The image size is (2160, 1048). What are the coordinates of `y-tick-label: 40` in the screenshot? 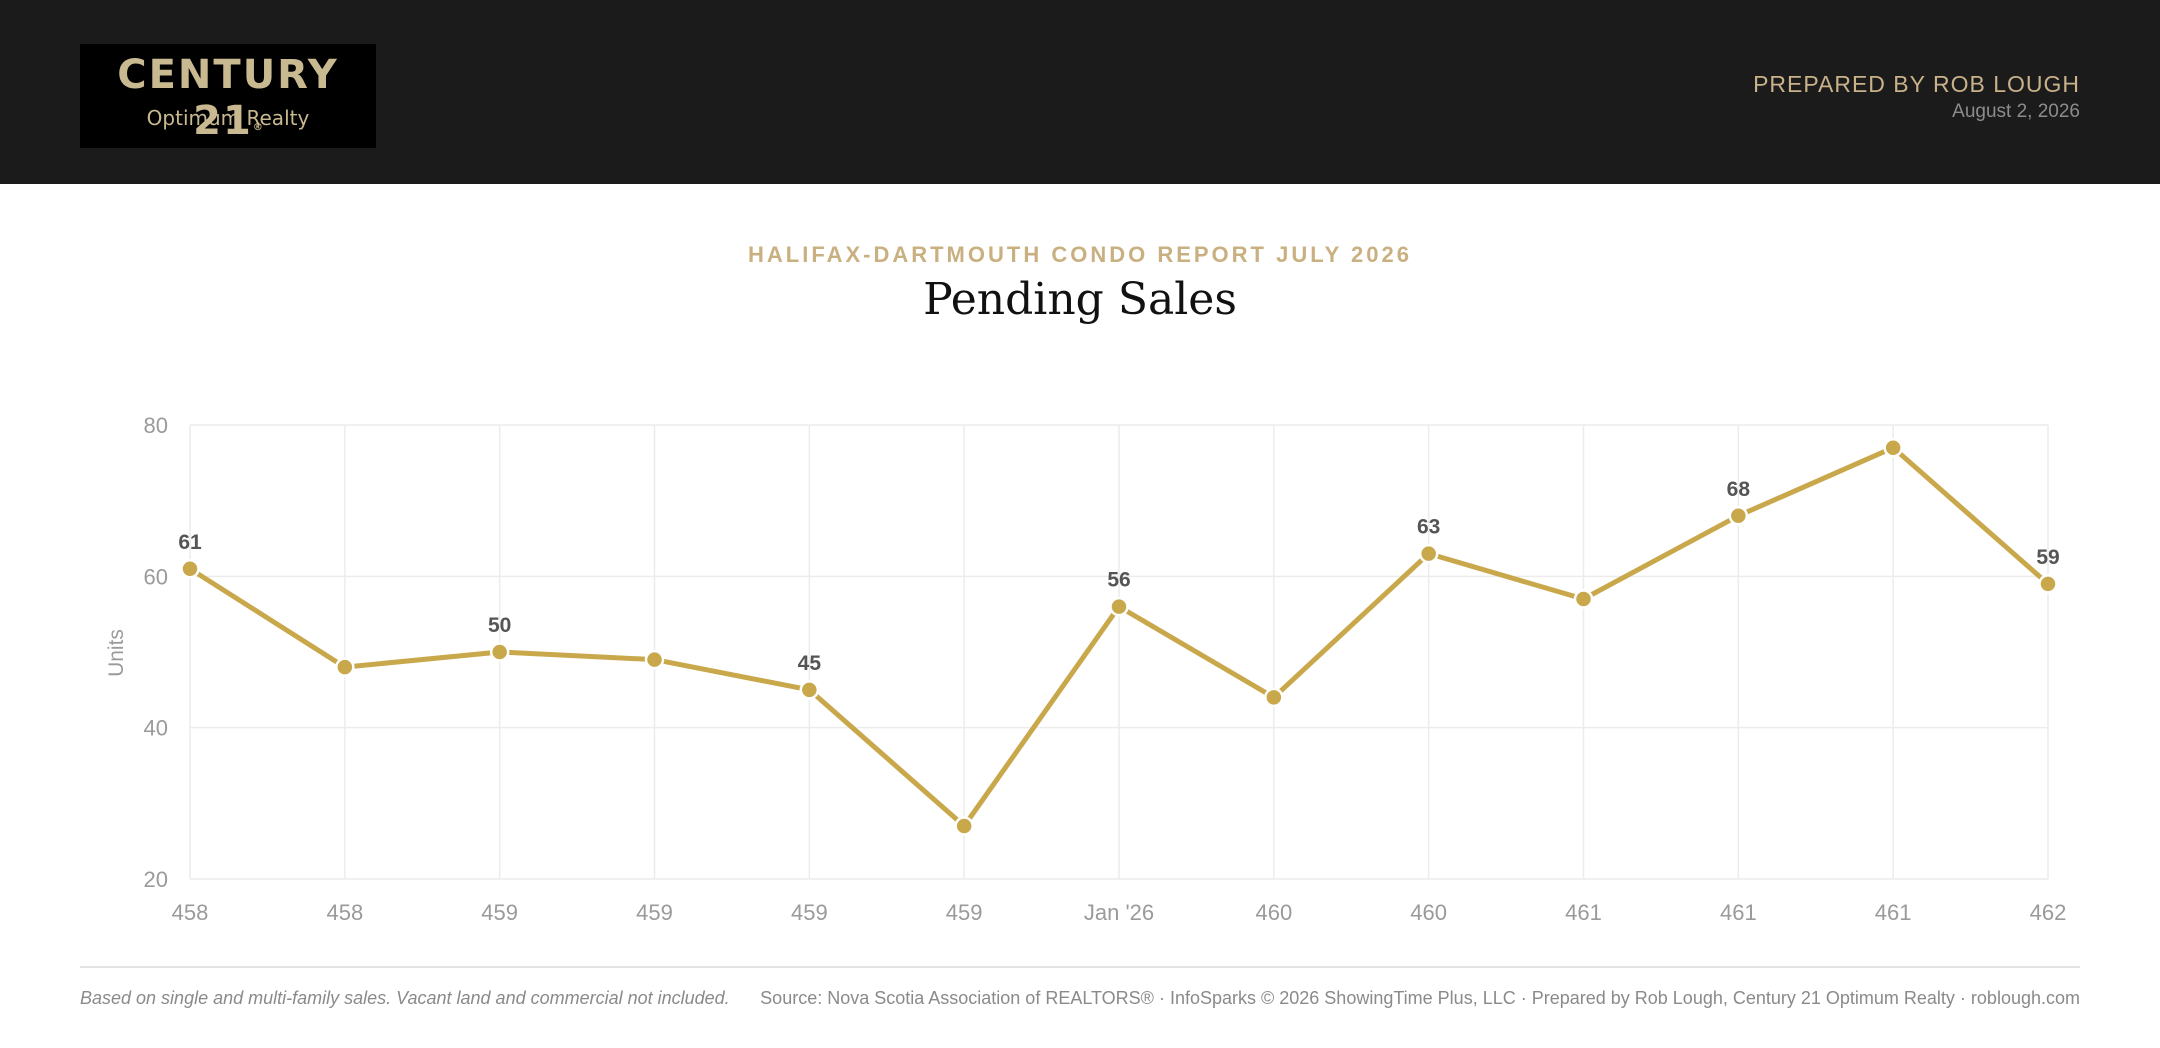 It's located at (156, 728).